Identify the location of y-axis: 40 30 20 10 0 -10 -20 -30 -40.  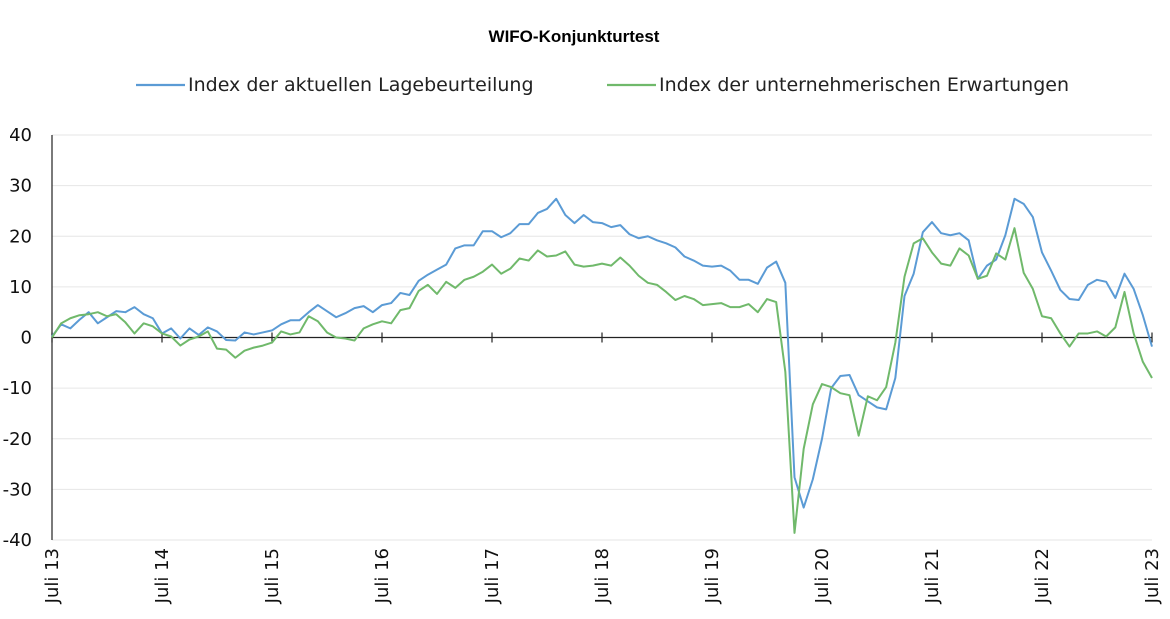
(28, 338).